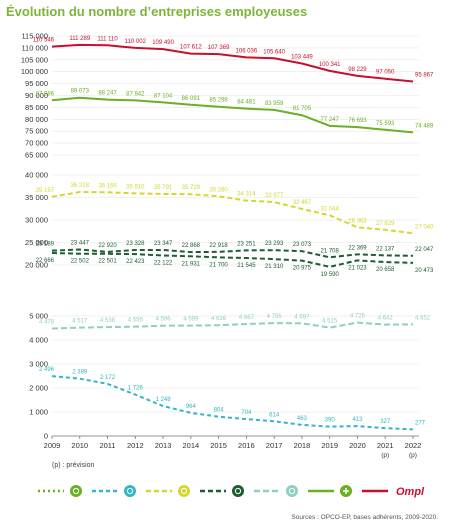 This screenshot has height=529, width=452. I want to click on data-label: 22 423, so click(135, 262).